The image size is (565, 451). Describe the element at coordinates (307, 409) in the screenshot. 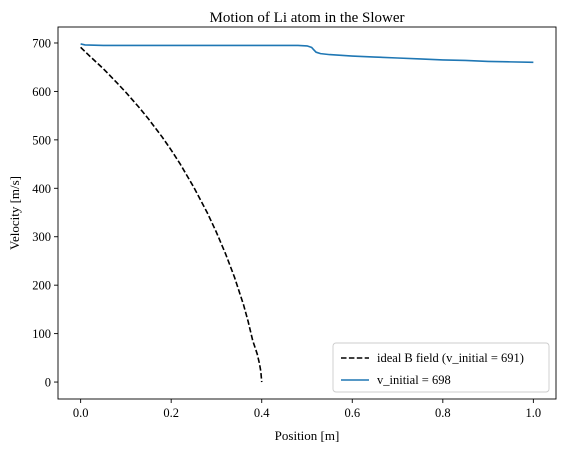

I see `x-axis: 0.0 0.2 0.4 0.6 0.8 1.0` at that location.